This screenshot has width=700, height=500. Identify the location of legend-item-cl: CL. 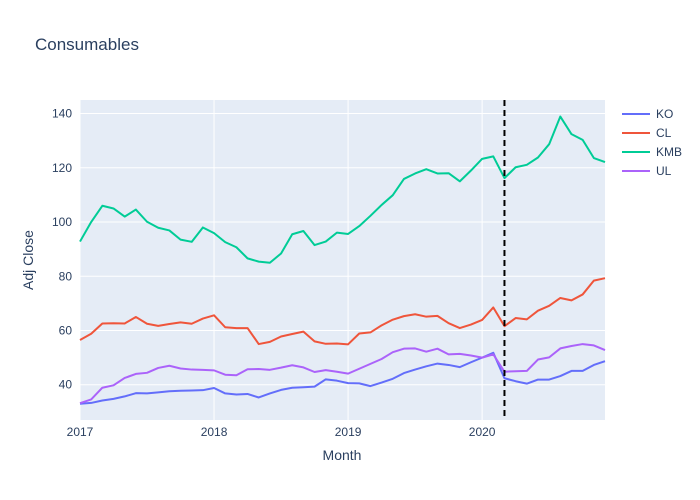
(647, 133).